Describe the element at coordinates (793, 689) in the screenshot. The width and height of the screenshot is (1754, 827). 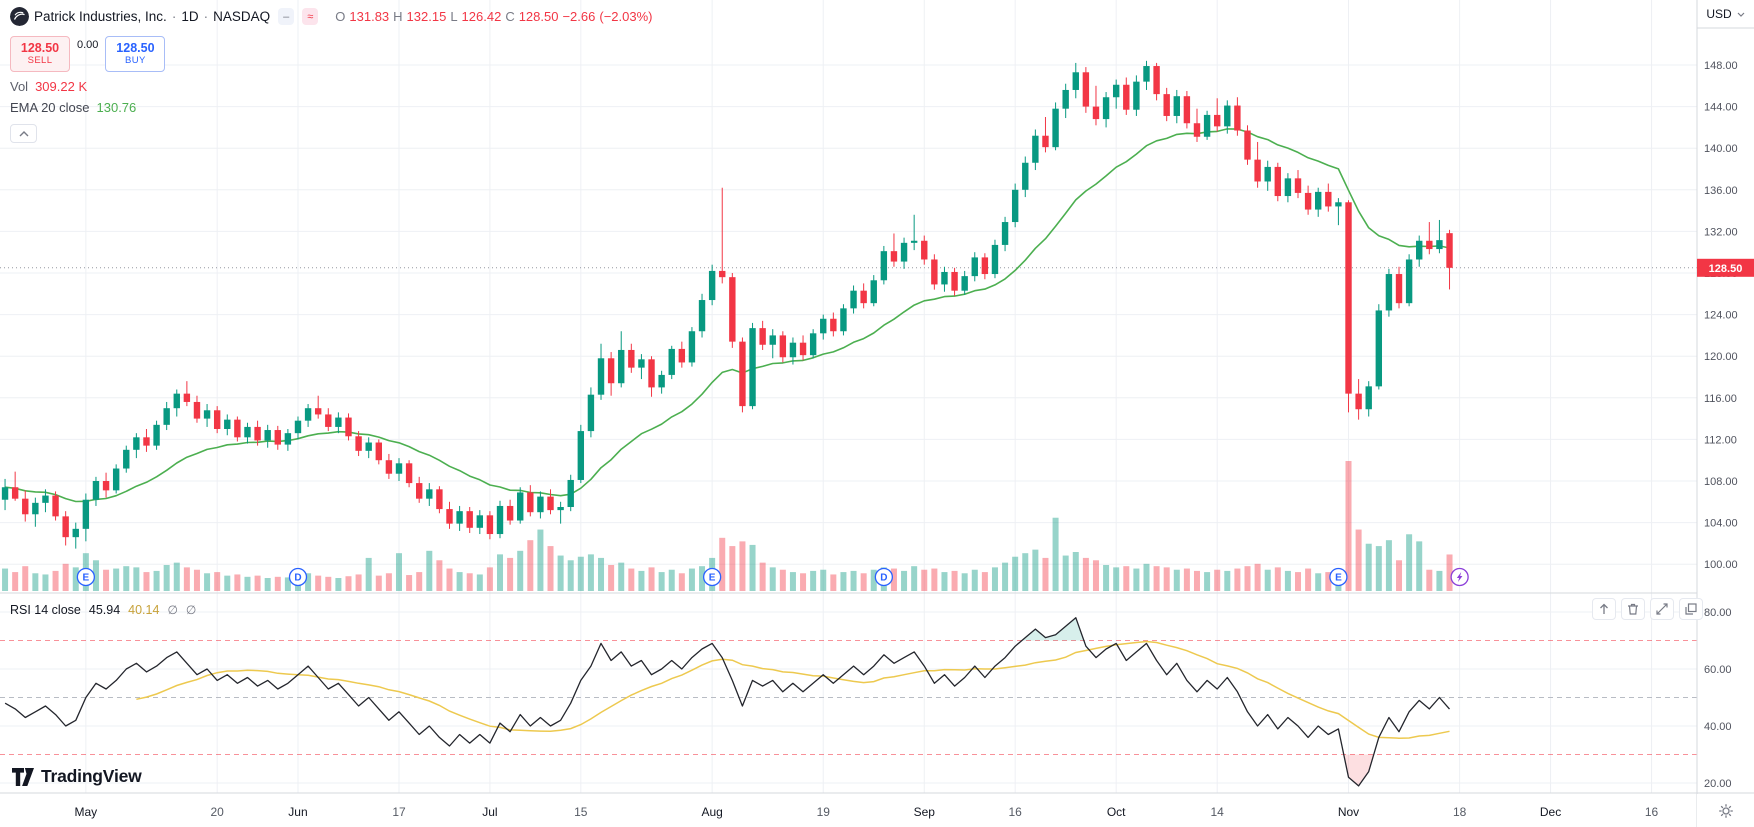
I see `rsi-ma-line` at that location.